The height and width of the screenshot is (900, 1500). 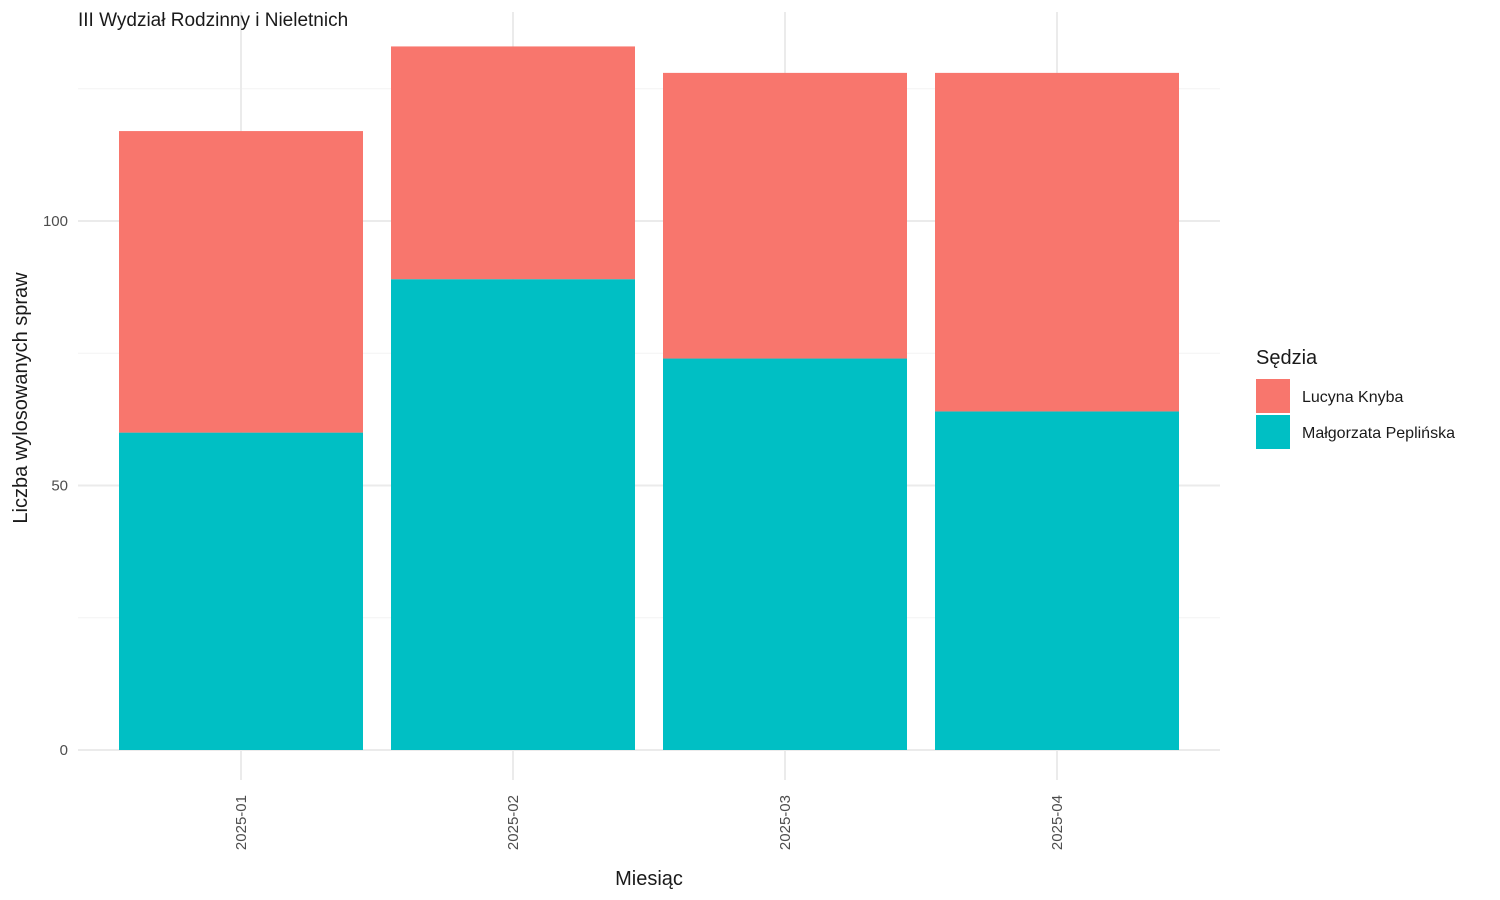 I want to click on legend-label: Lucyna Knyba, so click(x=1353, y=397).